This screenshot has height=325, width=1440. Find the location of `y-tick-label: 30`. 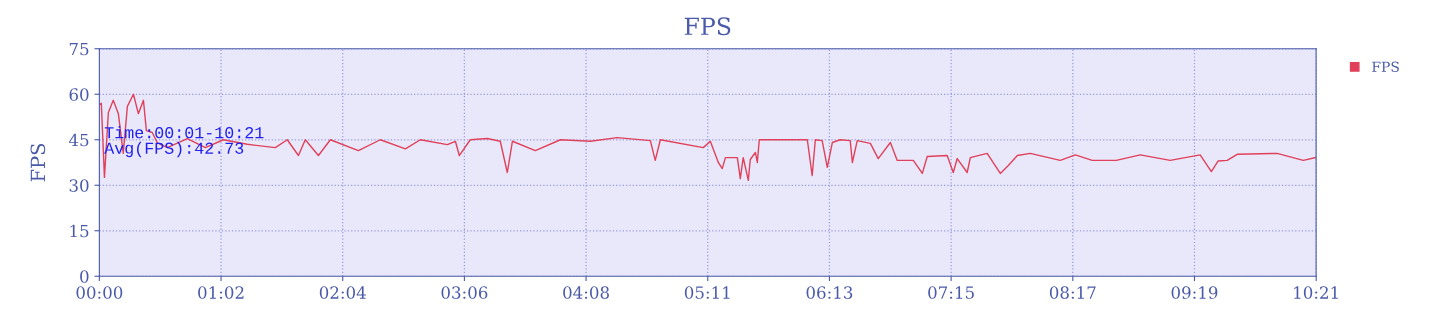

y-tick-label: 30 is located at coordinates (79, 185).